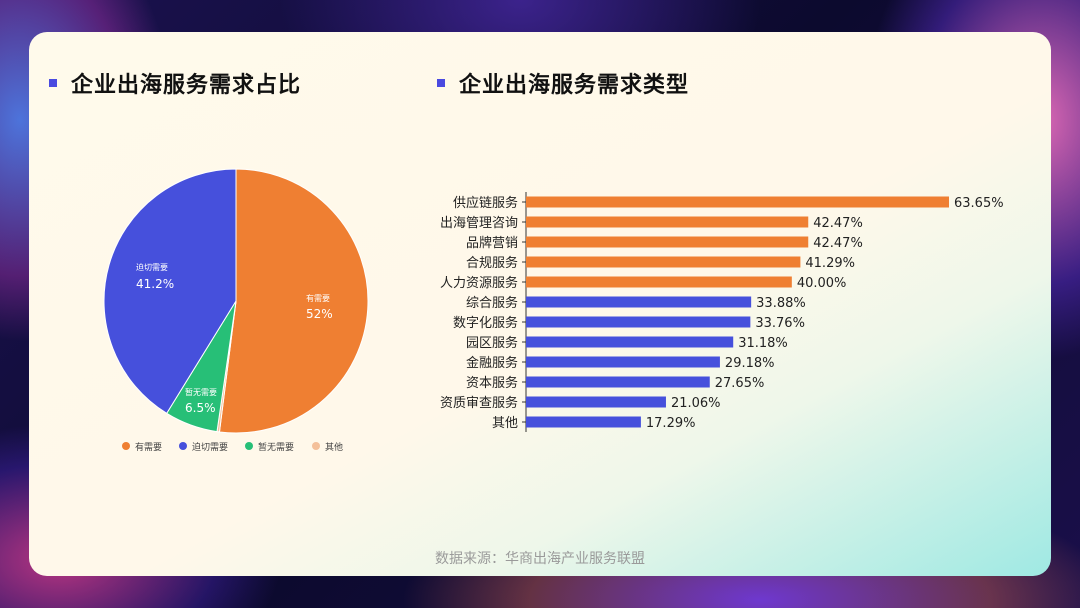  Describe the element at coordinates (671, 423) in the screenshot. I see `bar-value-label: 17.29%` at that location.